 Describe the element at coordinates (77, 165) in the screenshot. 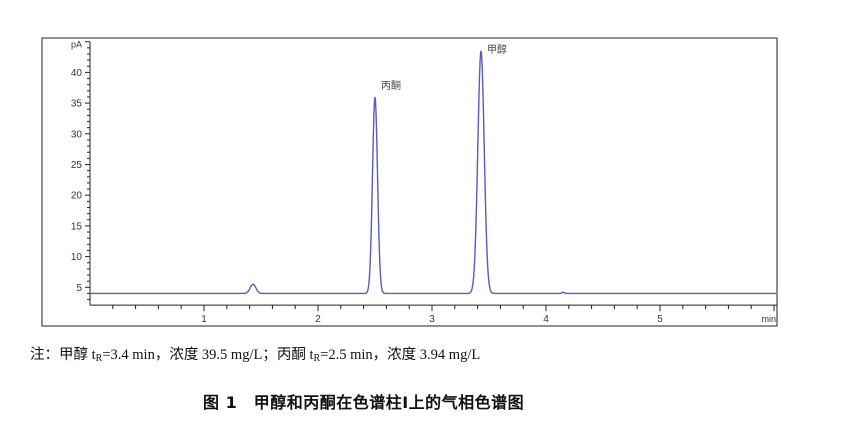

I see `y-tick-label: 25` at that location.